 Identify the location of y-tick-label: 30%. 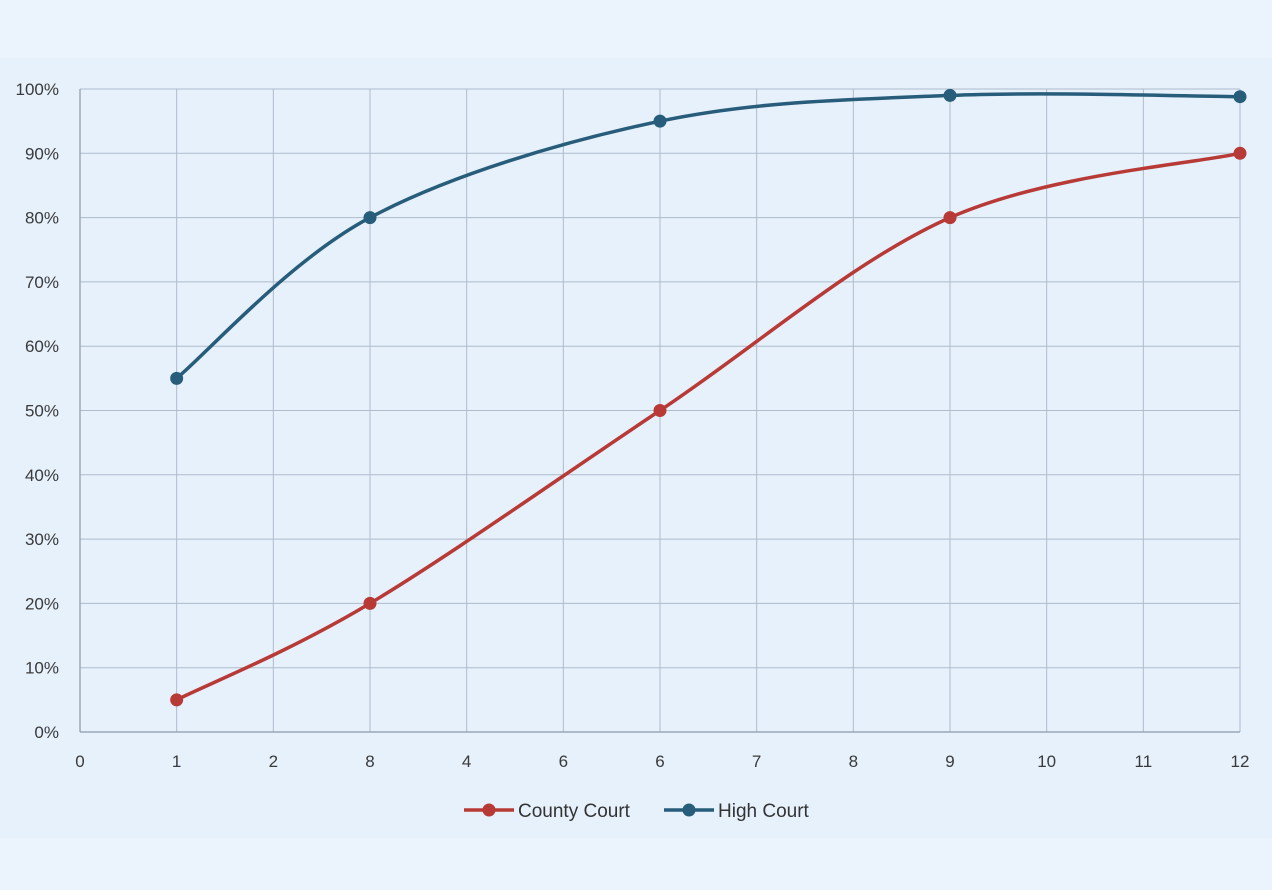
(42, 539).